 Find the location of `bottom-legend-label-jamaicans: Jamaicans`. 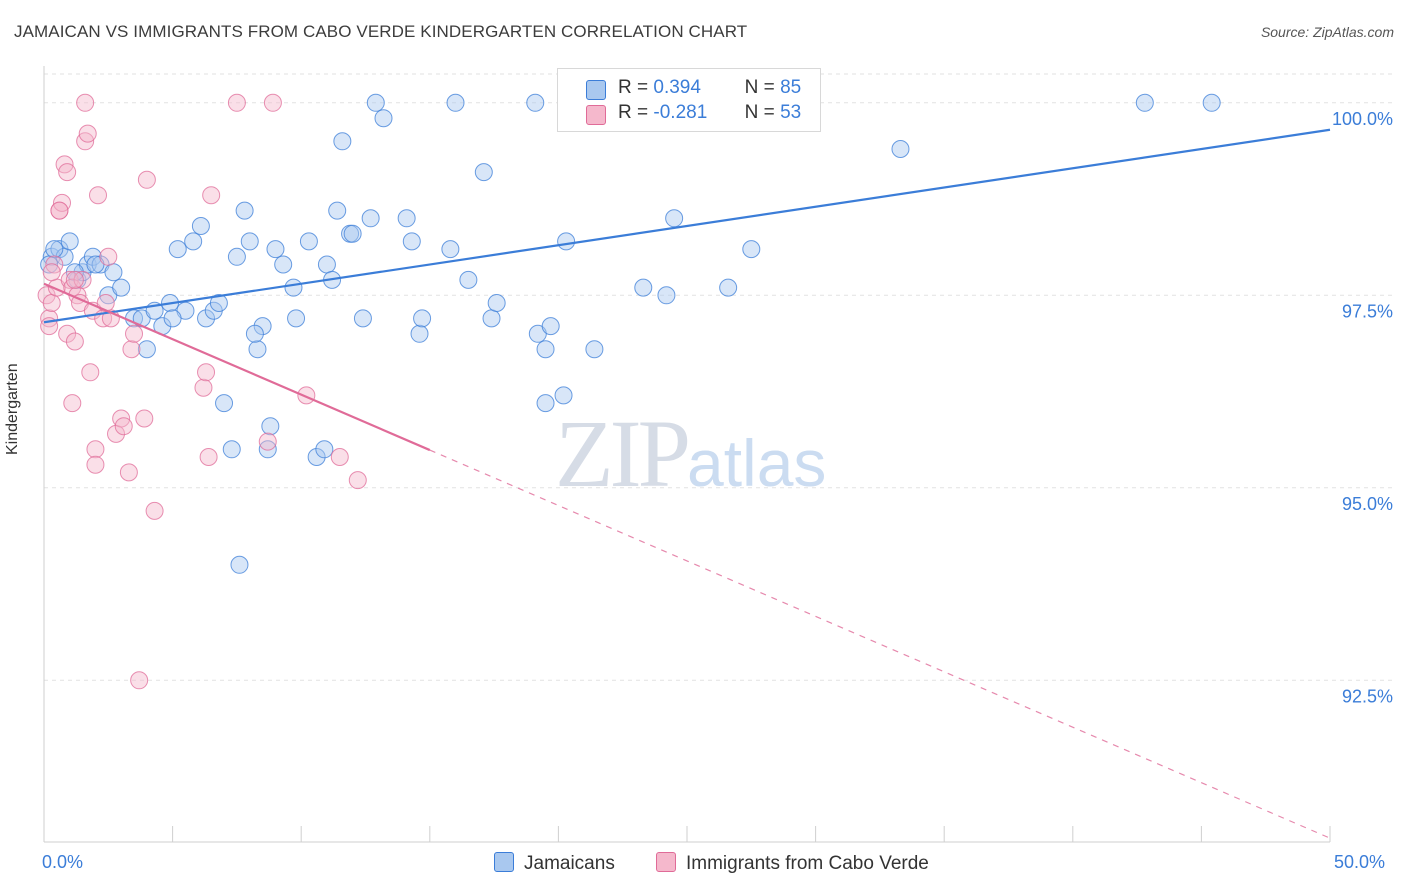

bottom-legend-label-jamaicans: Jamaicans is located at coordinates (569, 863).